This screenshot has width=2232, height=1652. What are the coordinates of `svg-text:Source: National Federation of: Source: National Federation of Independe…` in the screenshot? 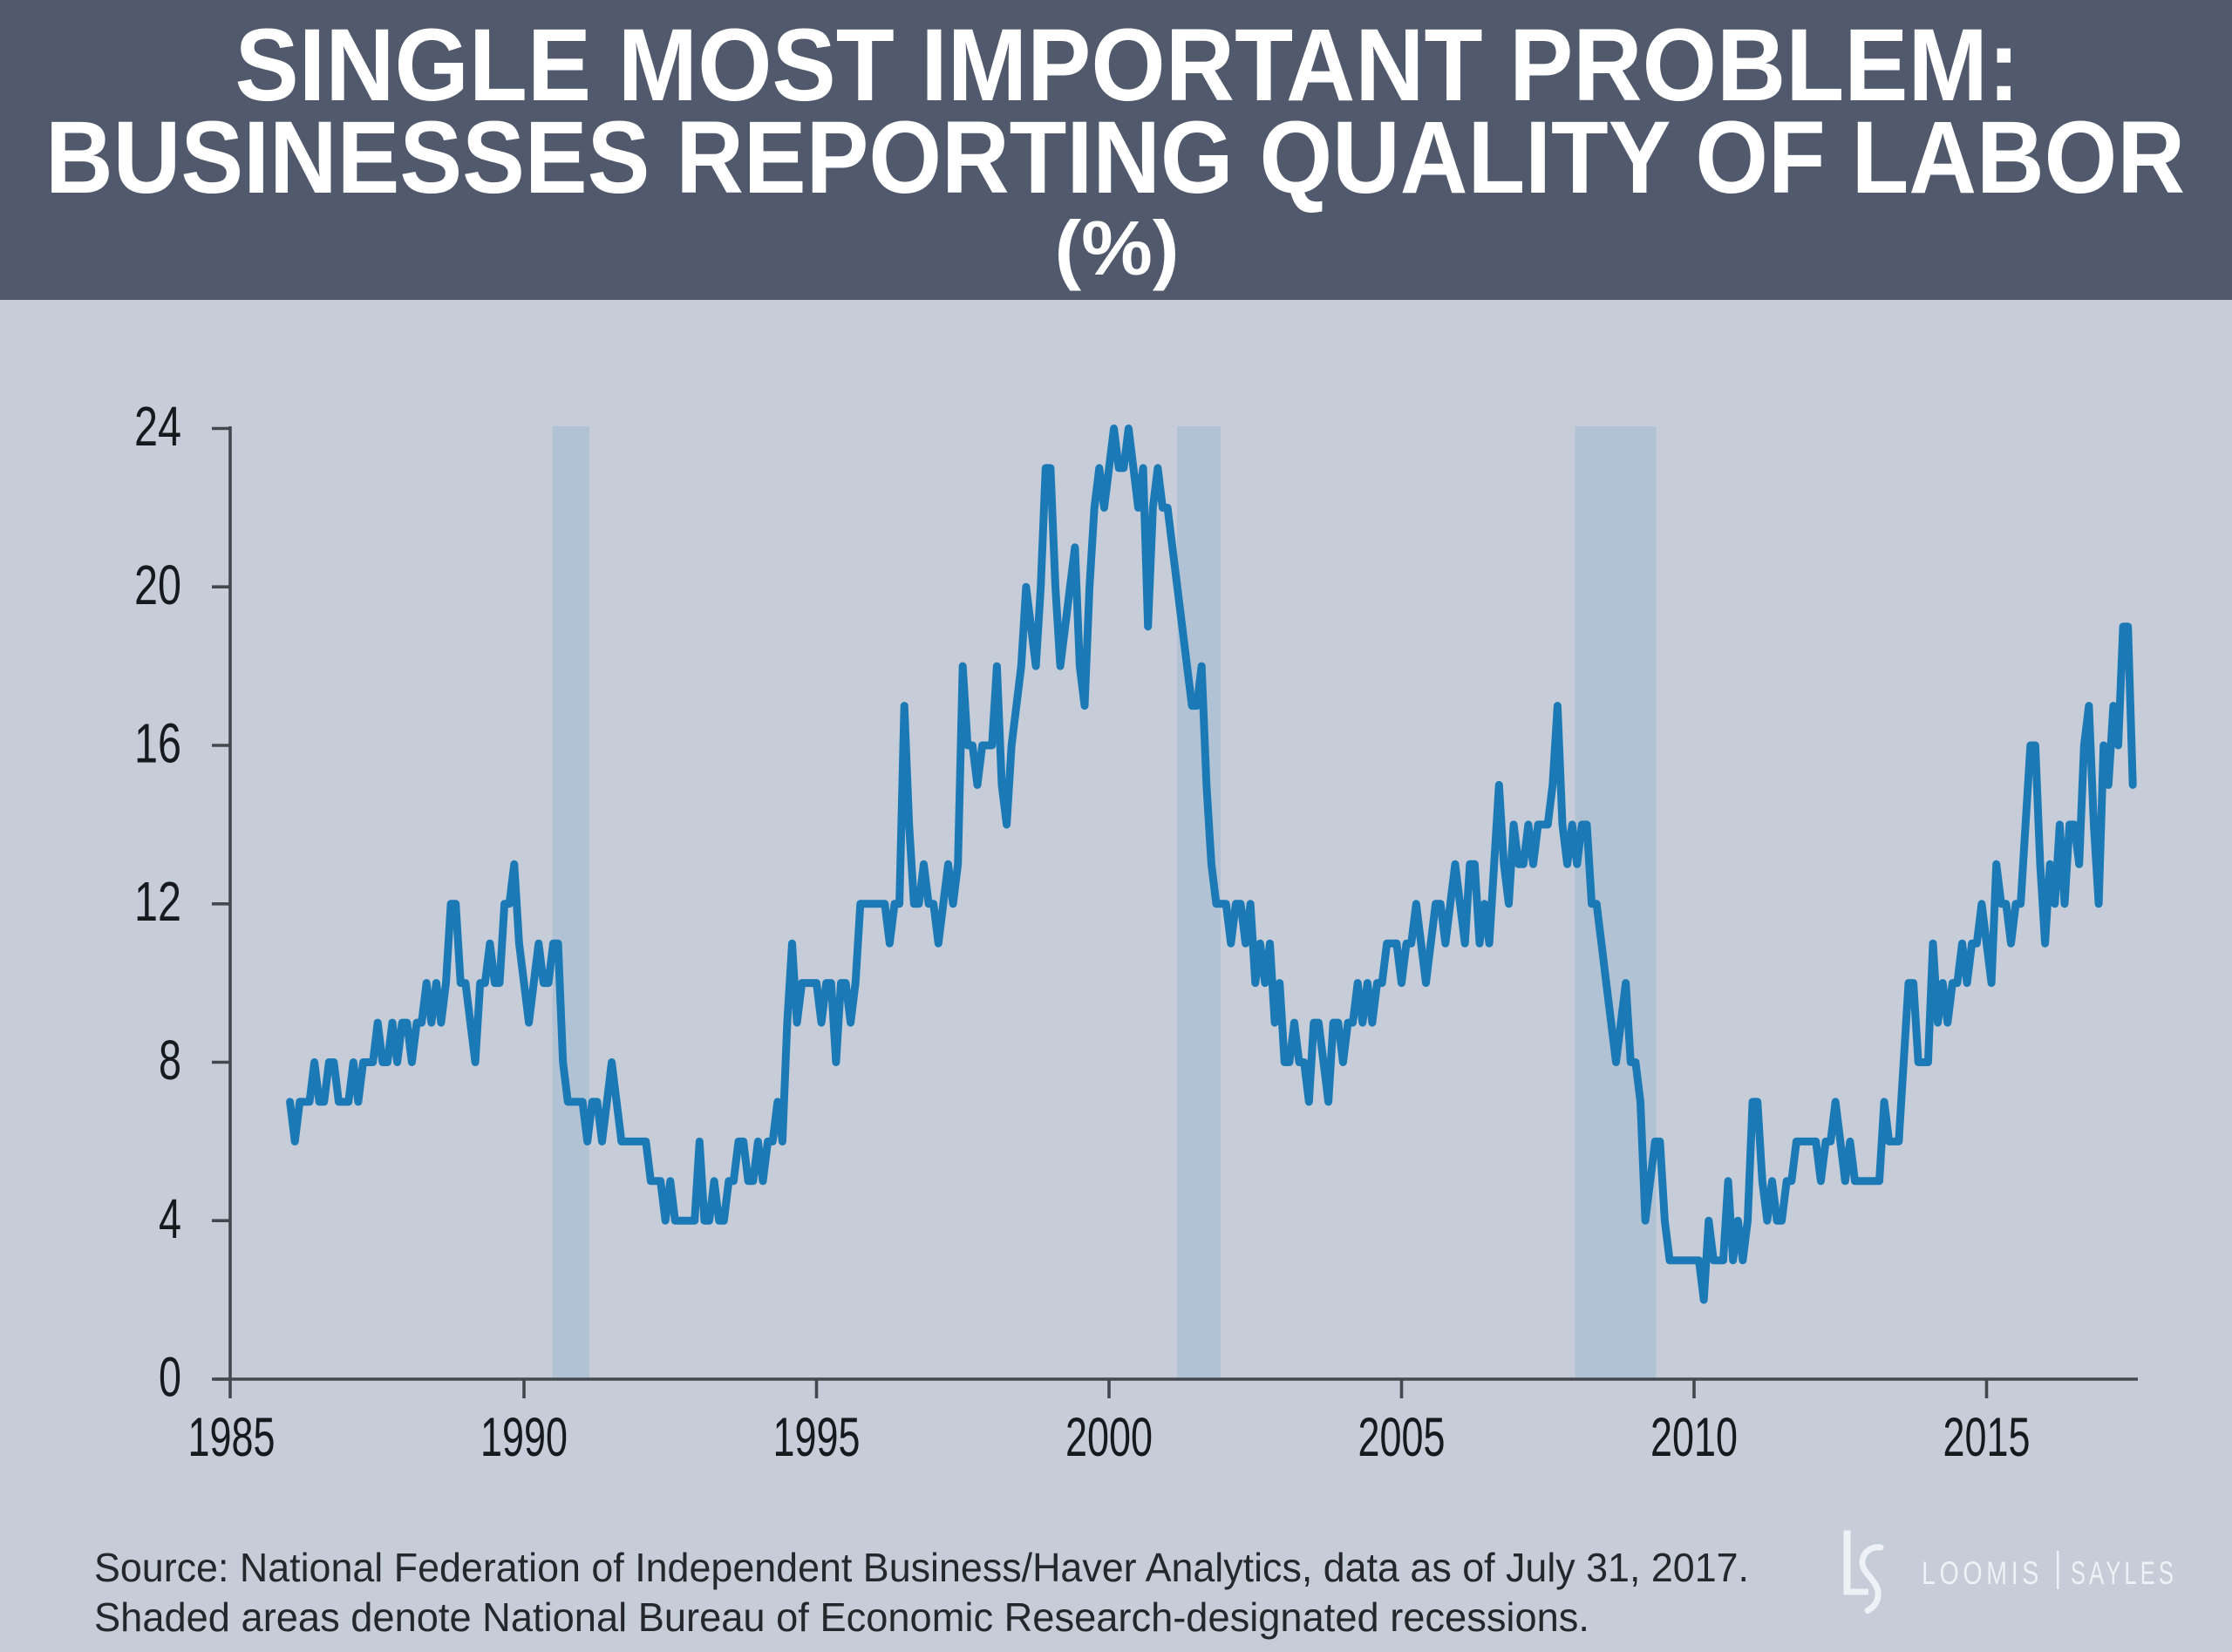 It's located at (921, 1567).